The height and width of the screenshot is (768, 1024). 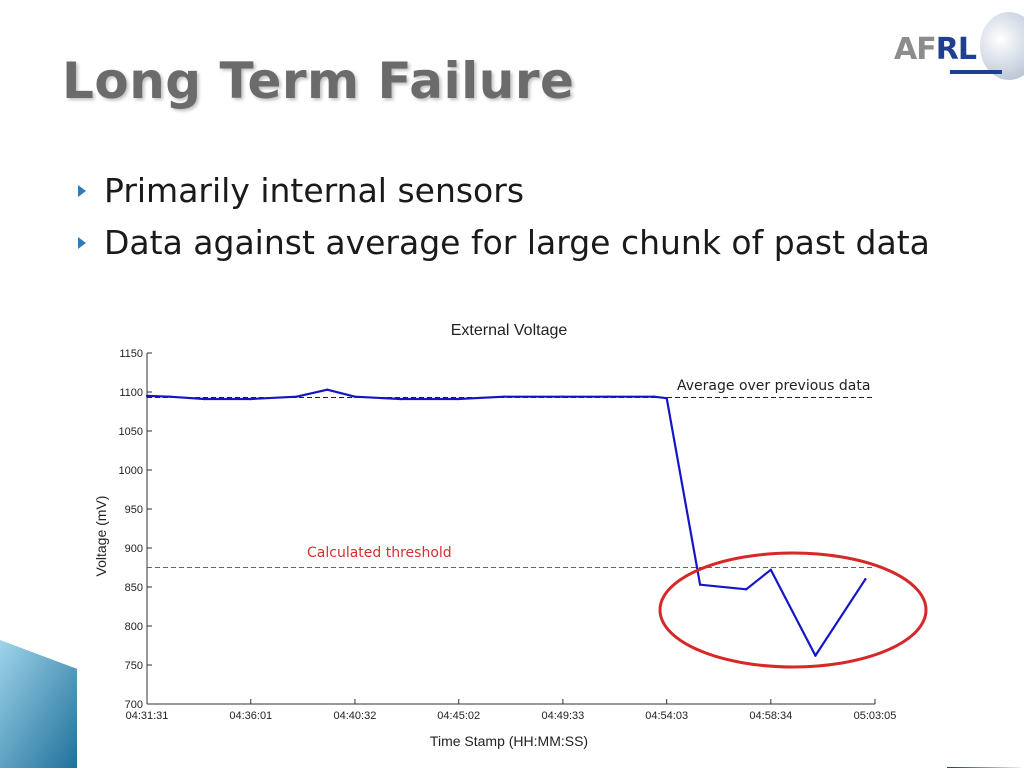 I want to click on y-tick-label: 850, so click(x=134, y=588).